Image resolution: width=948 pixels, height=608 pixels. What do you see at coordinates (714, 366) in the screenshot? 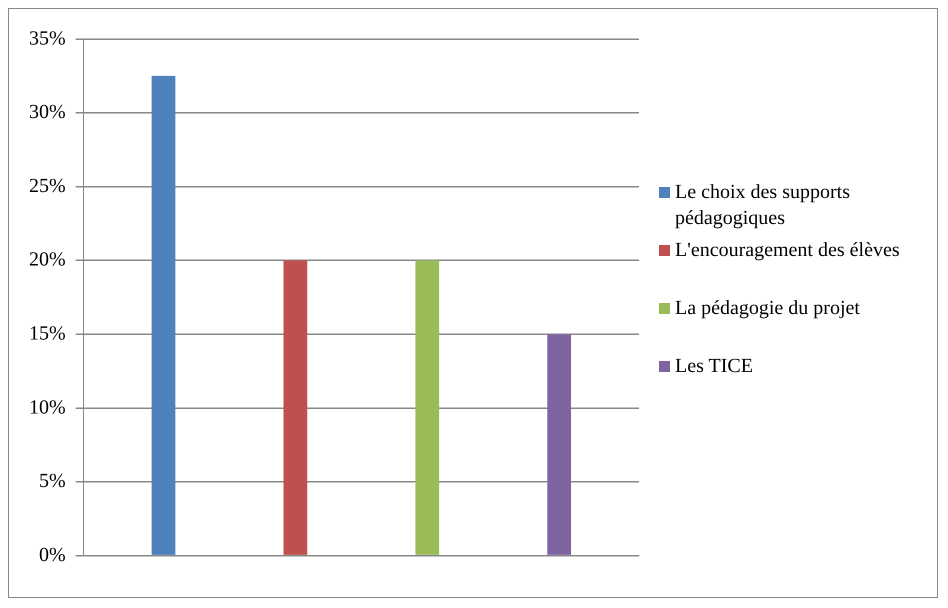
I see `legend-label: Les TICE` at bounding box center [714, 366].